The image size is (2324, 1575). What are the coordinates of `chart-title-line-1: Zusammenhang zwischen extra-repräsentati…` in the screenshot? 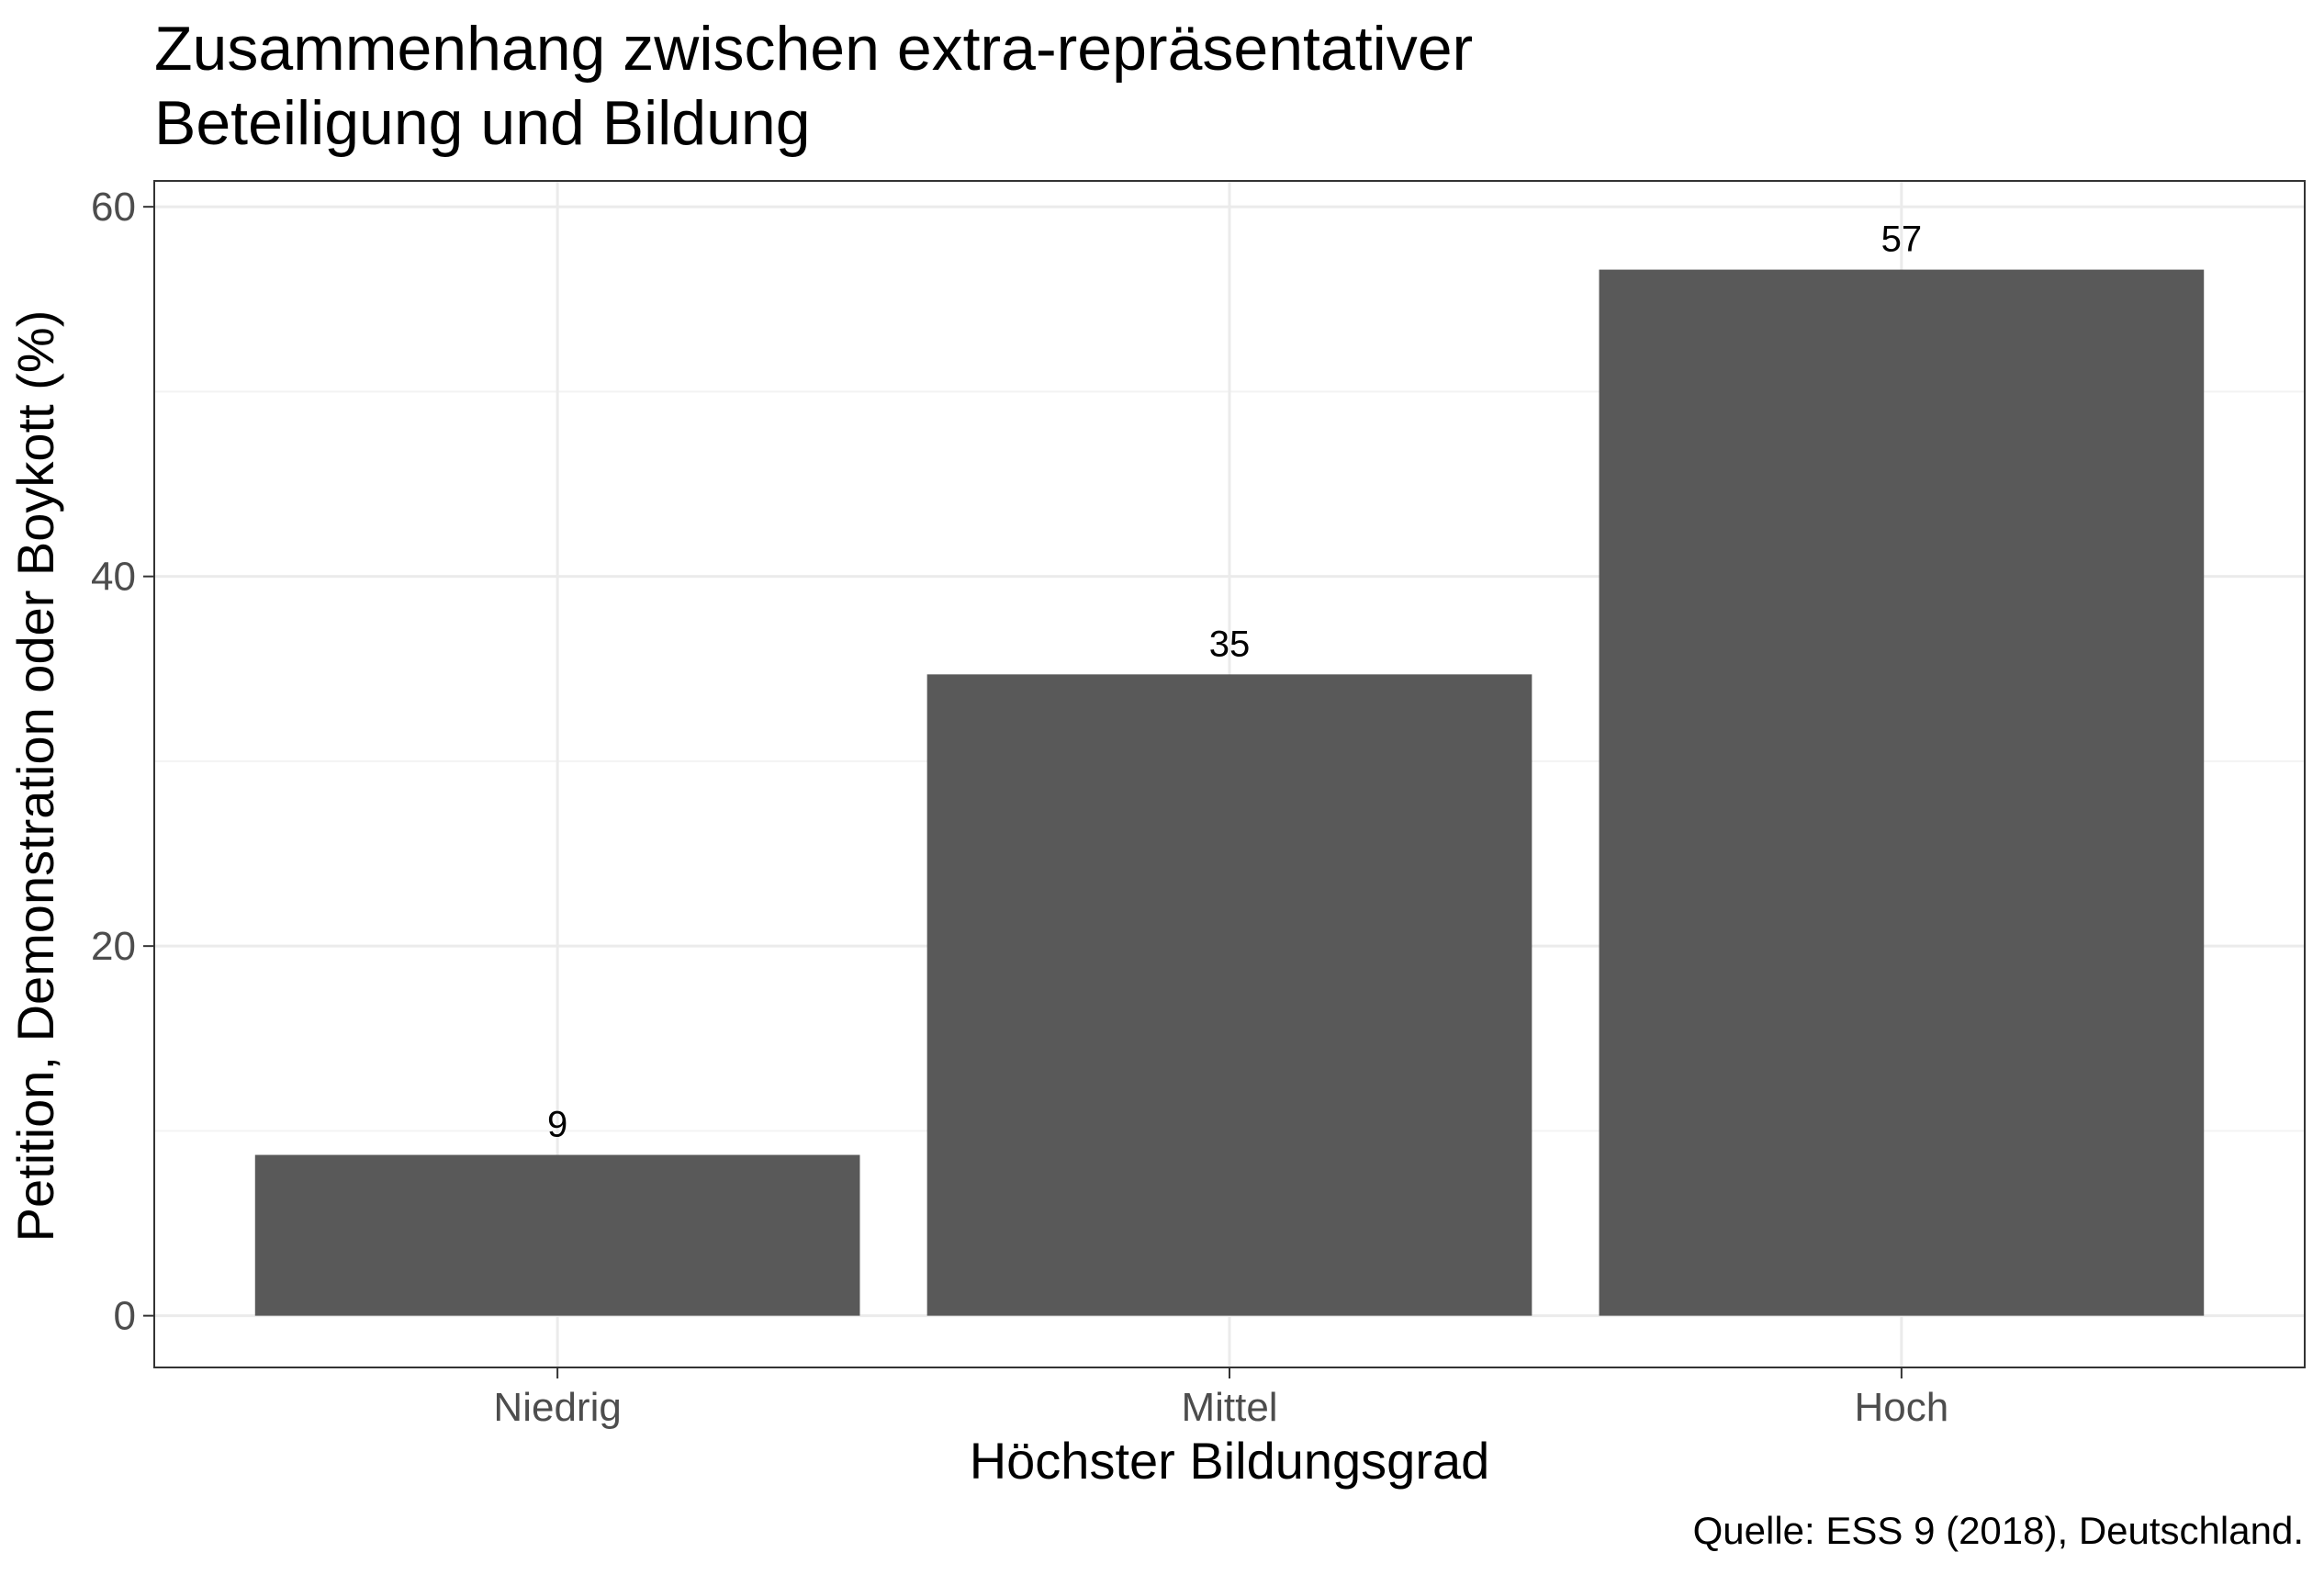 It's located at (814, 49).